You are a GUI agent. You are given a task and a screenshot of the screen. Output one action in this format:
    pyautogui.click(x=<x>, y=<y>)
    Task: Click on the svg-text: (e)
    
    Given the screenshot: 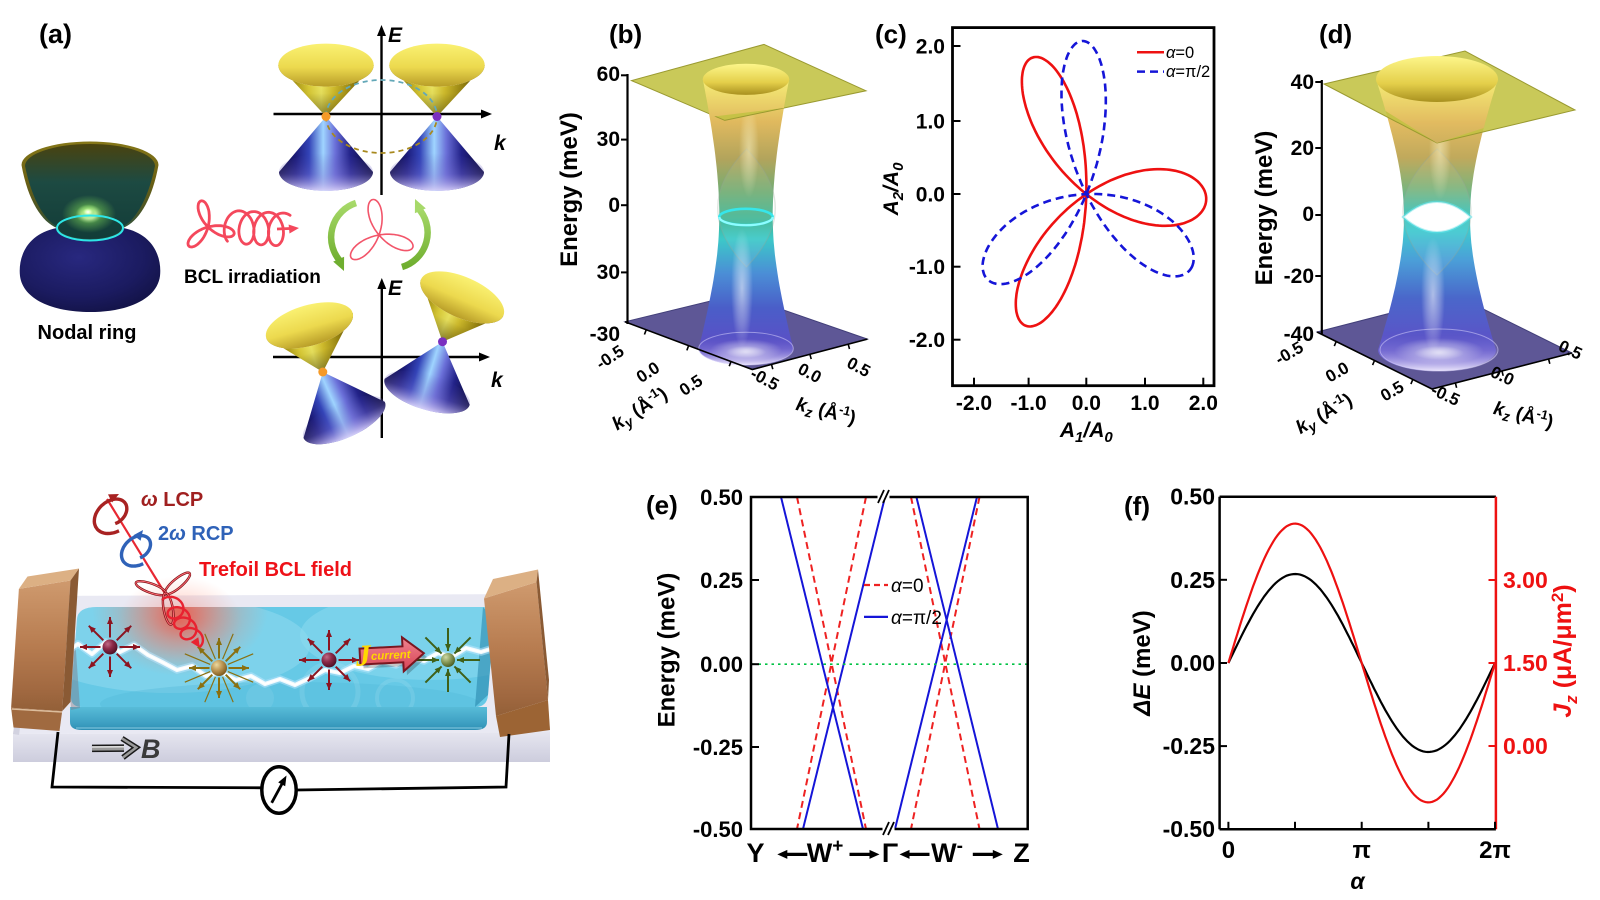 What is the action you would take?
    pyautogui.click(x=662, y=505)
    